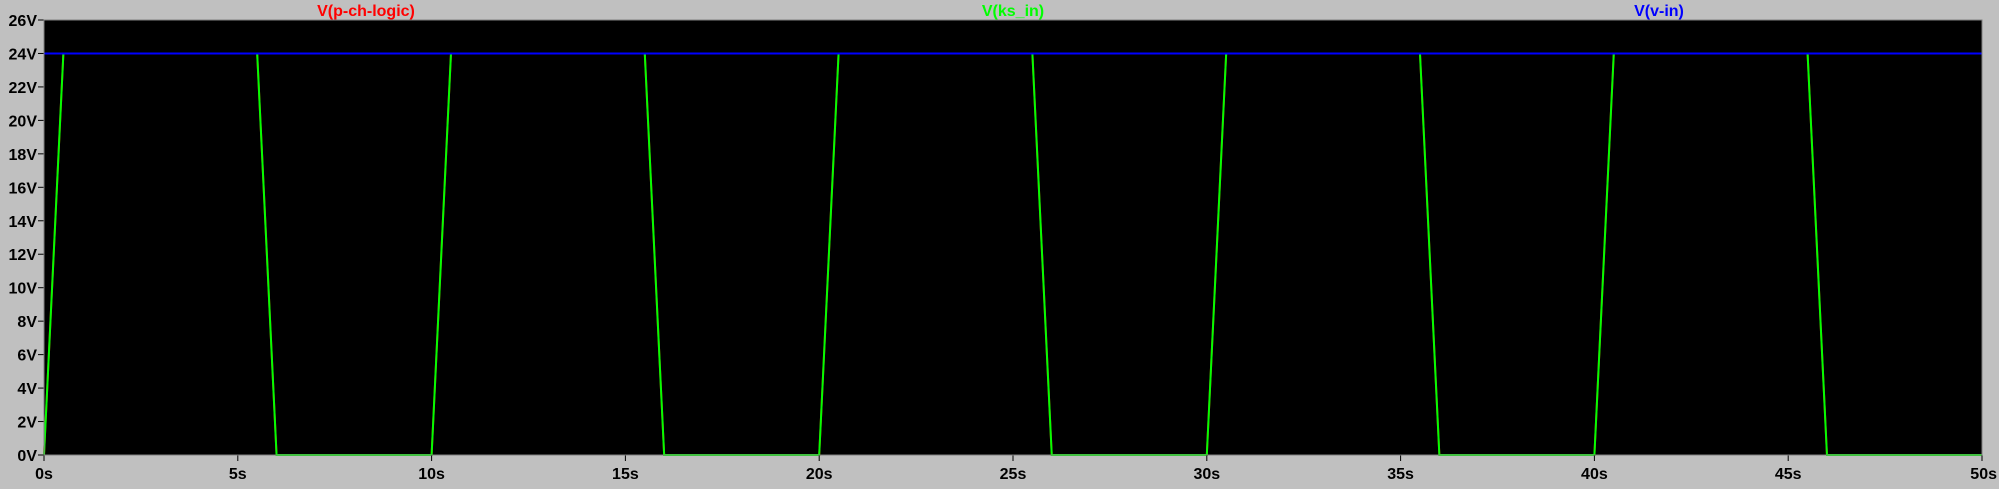 This screenshot has width=1999, height=489. I want to click on x-tick-label: 5s, so click(238, 474).